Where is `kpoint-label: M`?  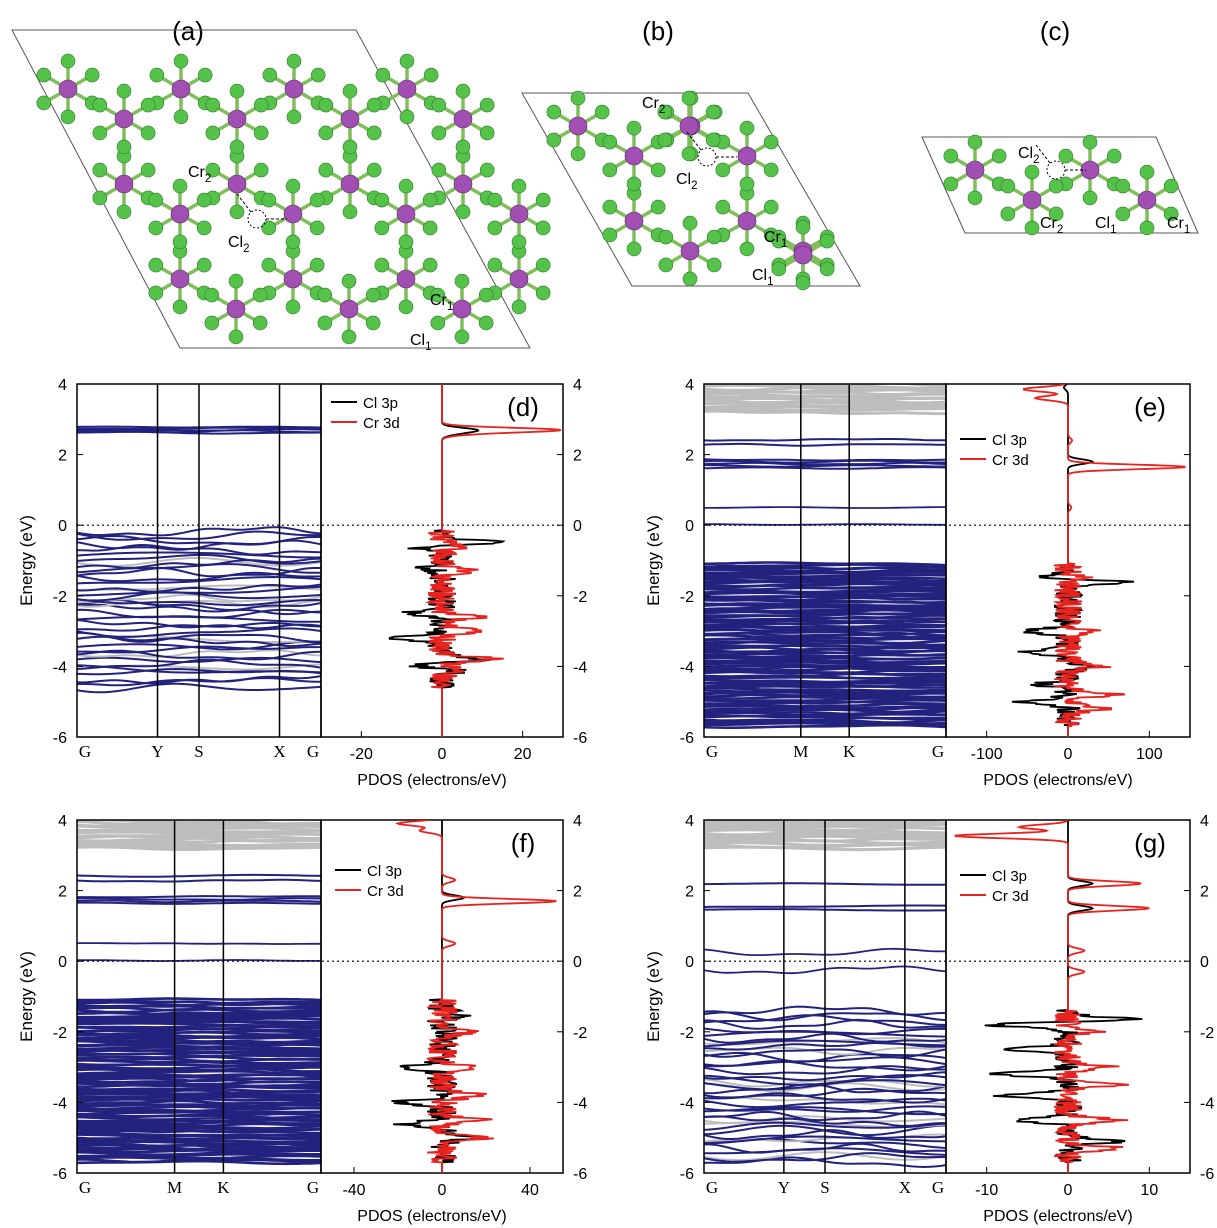
kpoint-label: M is located at coordinates (800, 751).